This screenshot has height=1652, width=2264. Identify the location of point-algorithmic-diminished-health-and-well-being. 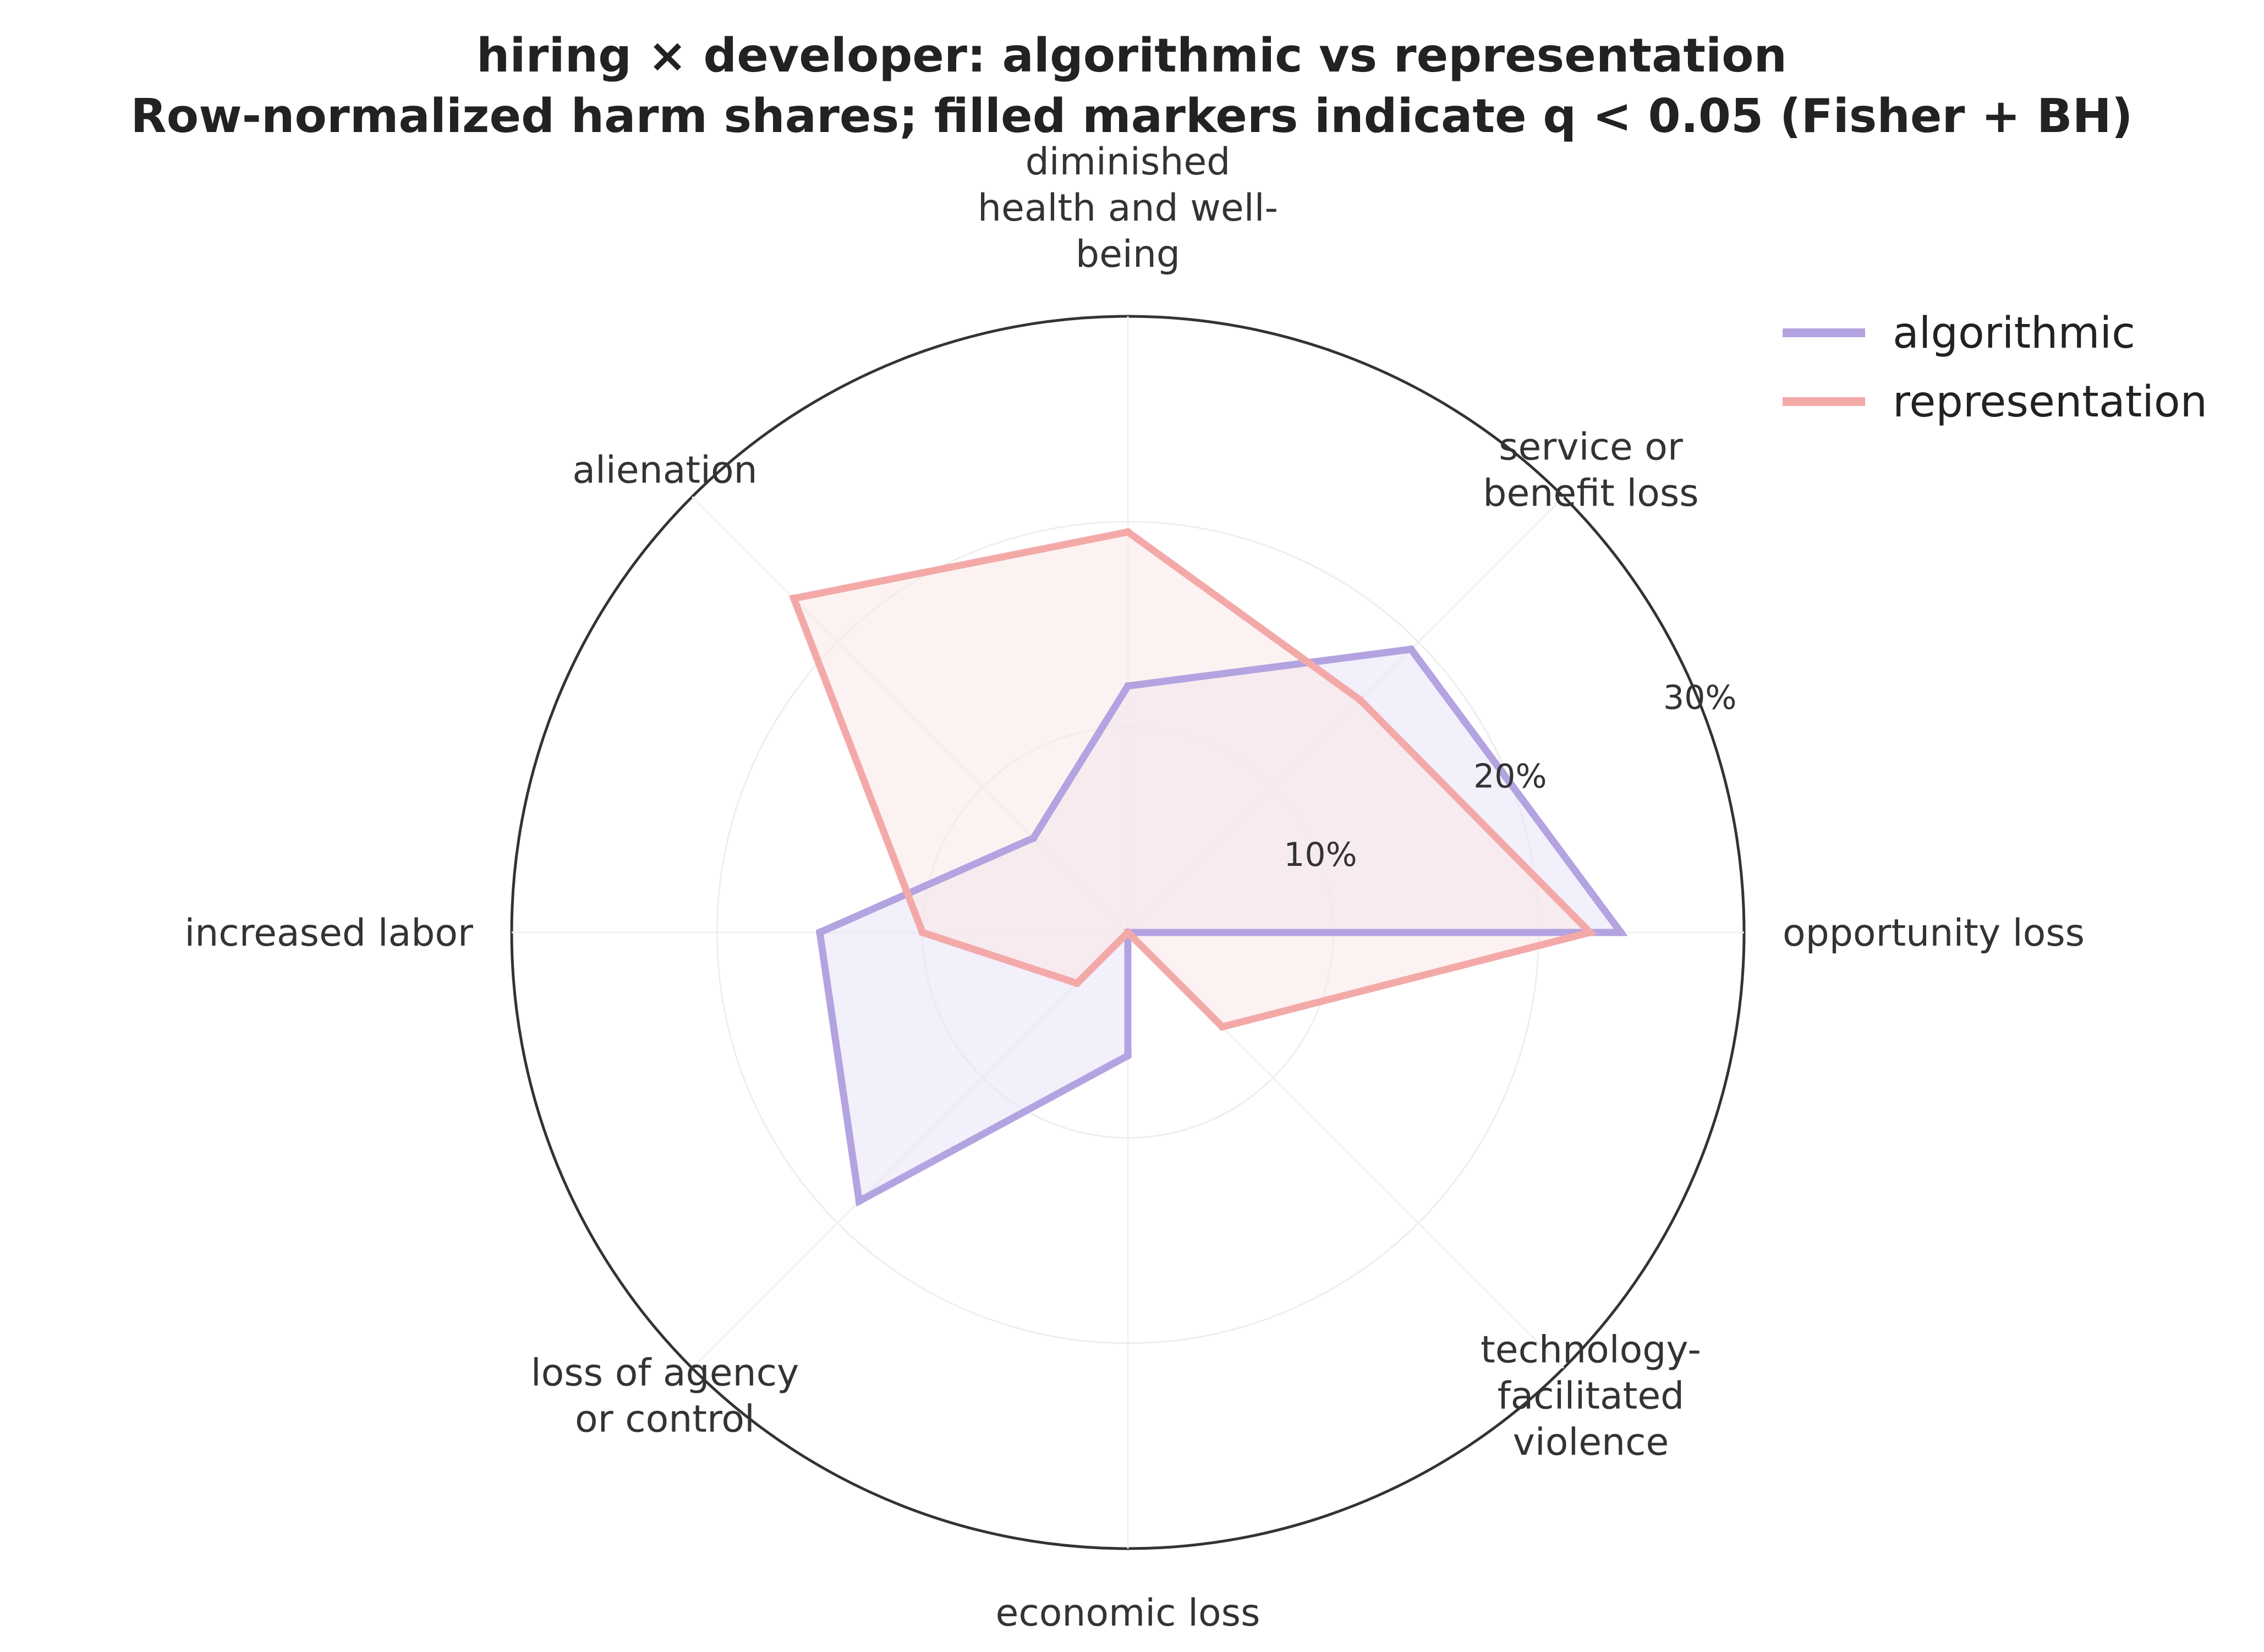
(1128, 686).